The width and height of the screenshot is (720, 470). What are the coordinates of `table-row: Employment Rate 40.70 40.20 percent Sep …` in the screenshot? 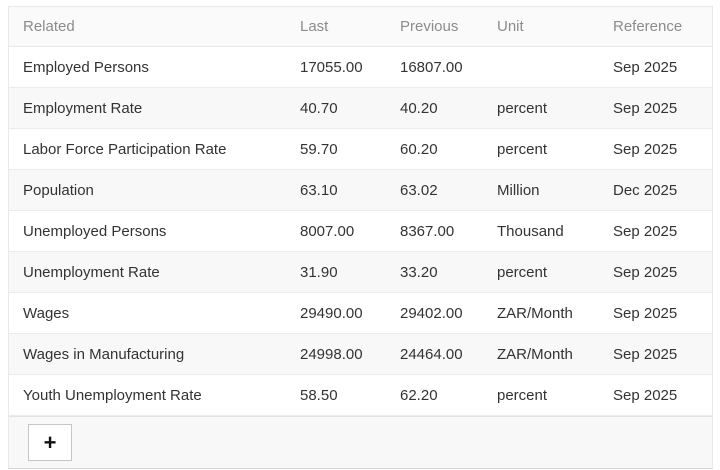 It's located at (360, 108).